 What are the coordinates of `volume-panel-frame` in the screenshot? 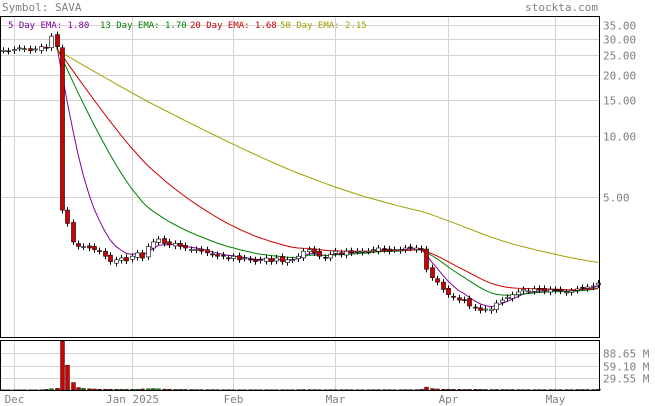 It's located at (300, 365).